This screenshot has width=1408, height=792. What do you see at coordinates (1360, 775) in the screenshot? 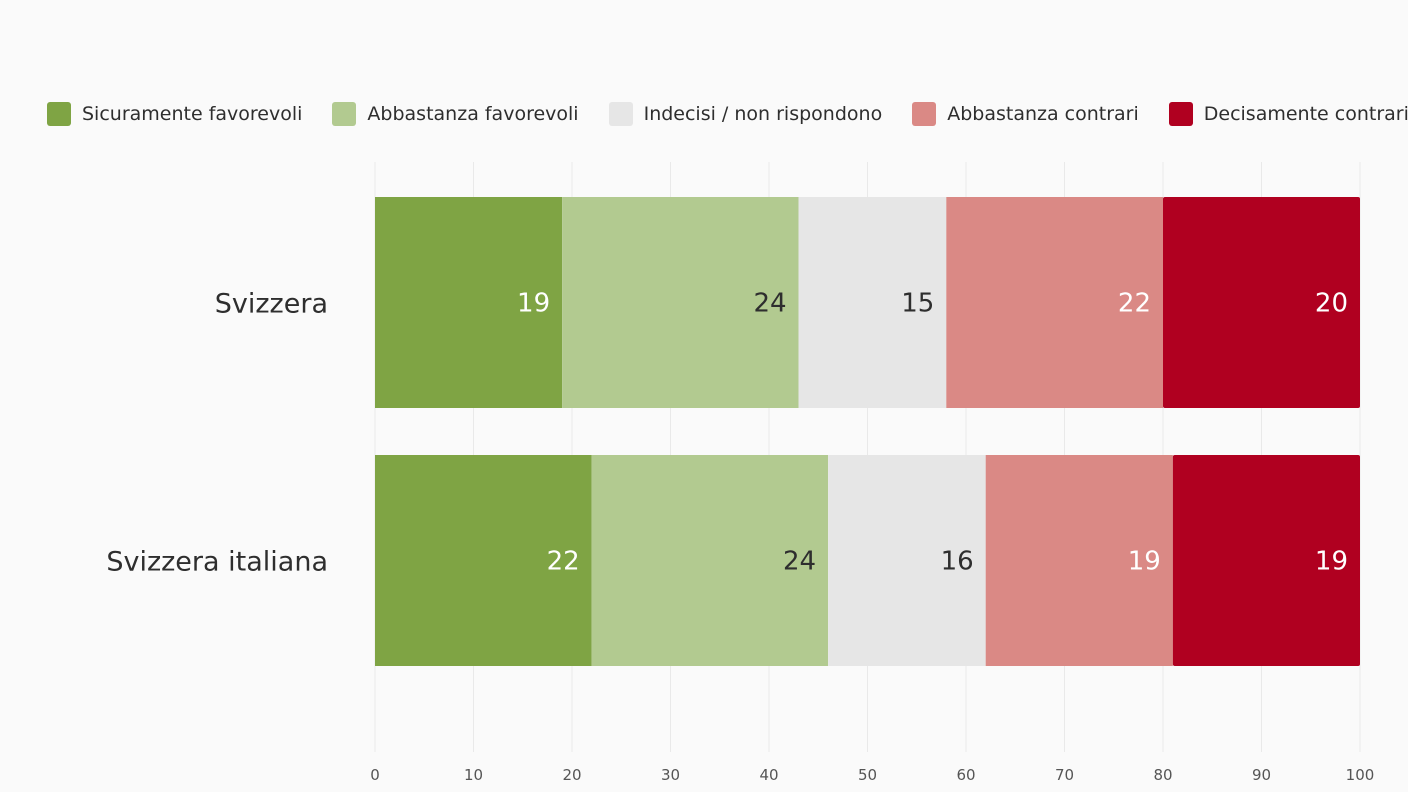
I see `x-tick-label: 100` at bounding box center [1360, 775].